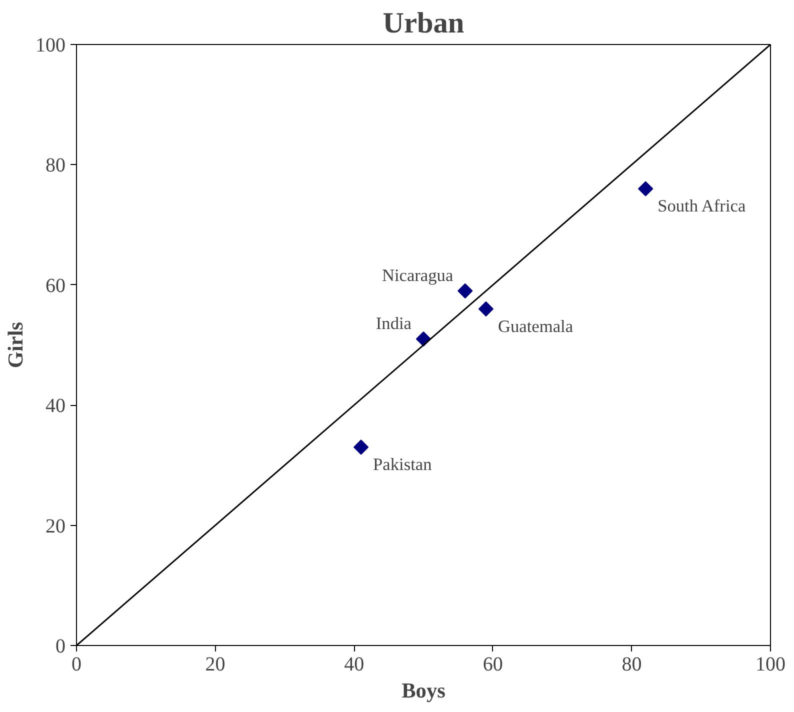 The image size is (794, 712). What do you see at coordinates (394, 323) in the screenshot?
I see `annotation: India` at bounding box center [394, 323].